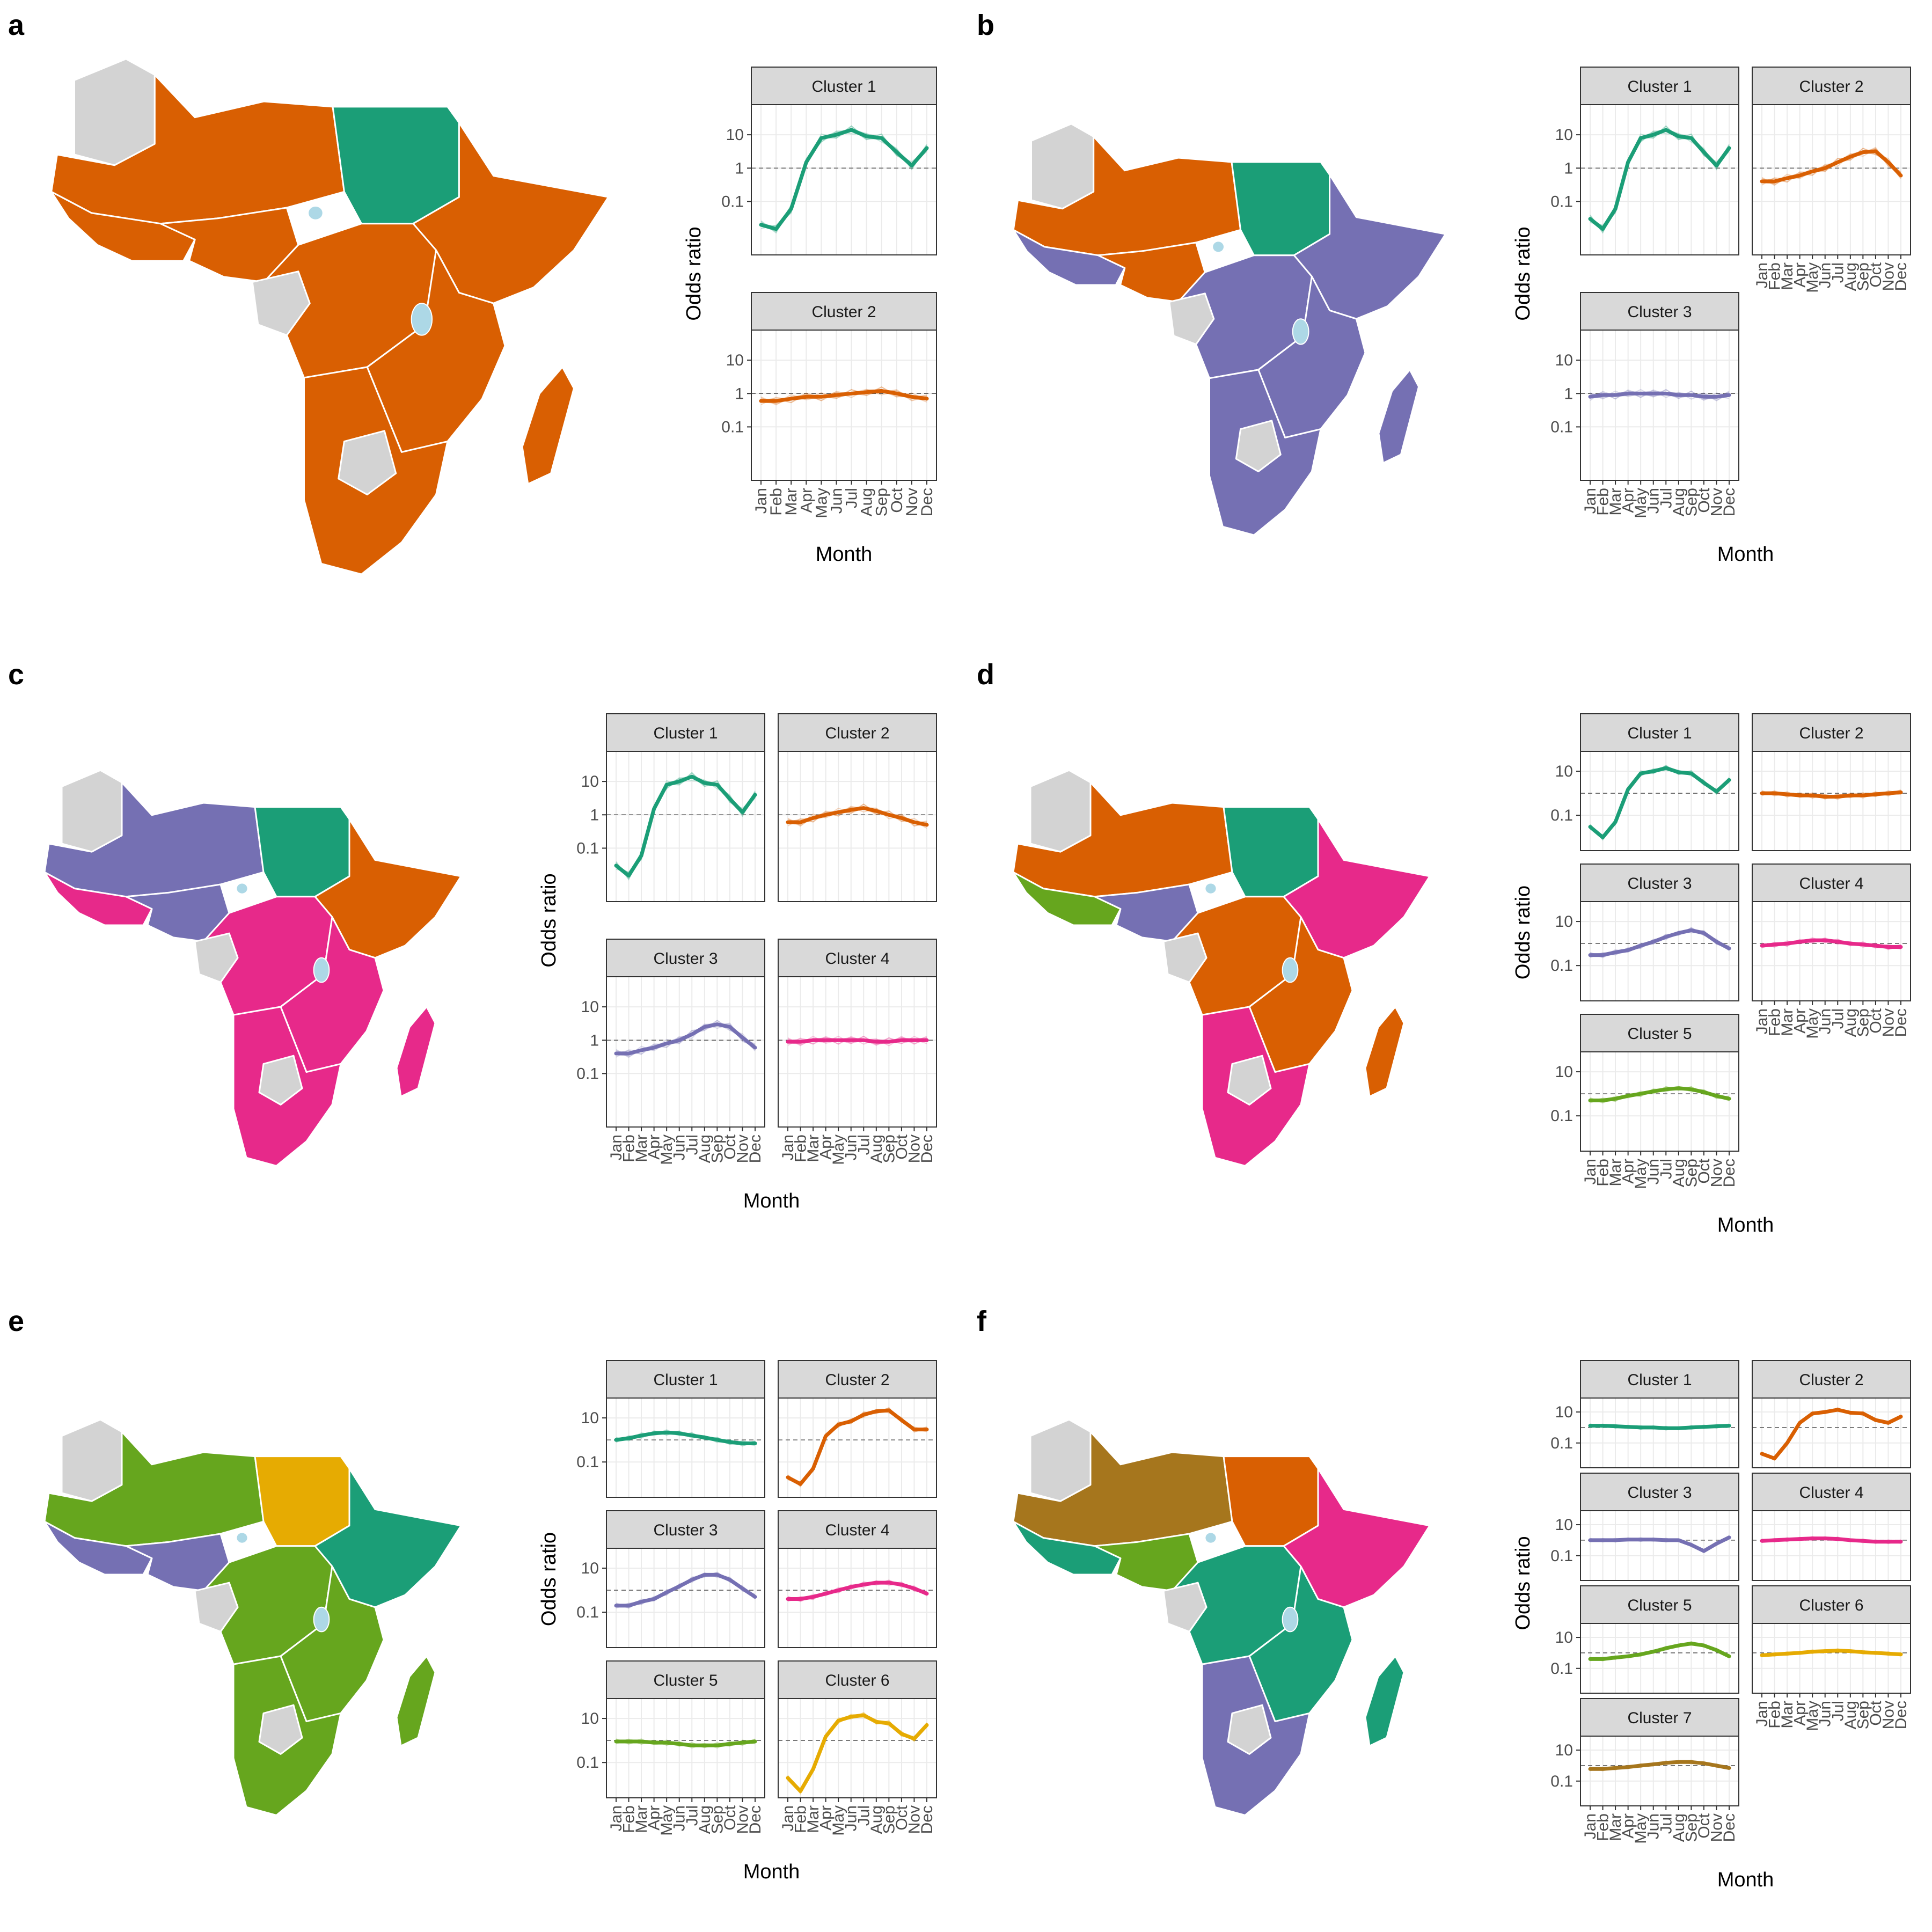  What do you see at coordinates (1300, 994) in the screenshot?
I see `map-region-east` at bounding box center [1300, 994].